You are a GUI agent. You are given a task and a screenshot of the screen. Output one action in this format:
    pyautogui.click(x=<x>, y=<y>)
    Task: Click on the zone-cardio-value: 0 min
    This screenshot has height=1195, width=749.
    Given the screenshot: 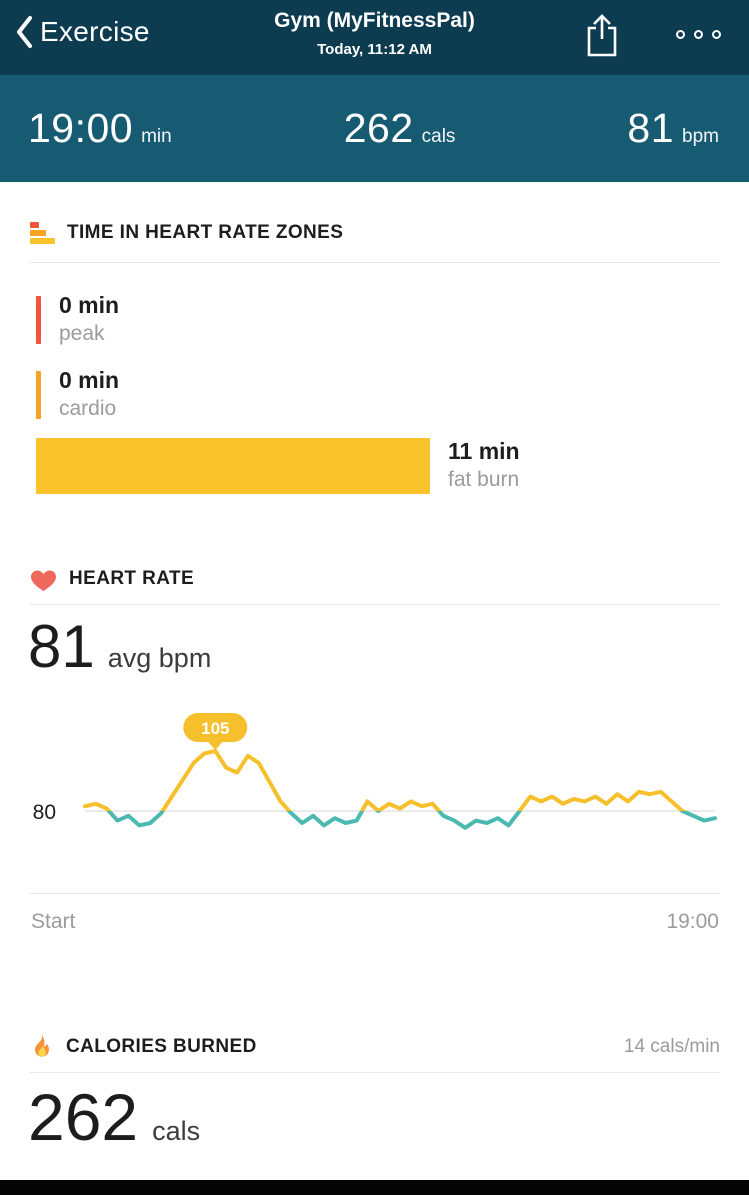 What is the action you would take?
    pyautogui.click(x=89, y=380)
    